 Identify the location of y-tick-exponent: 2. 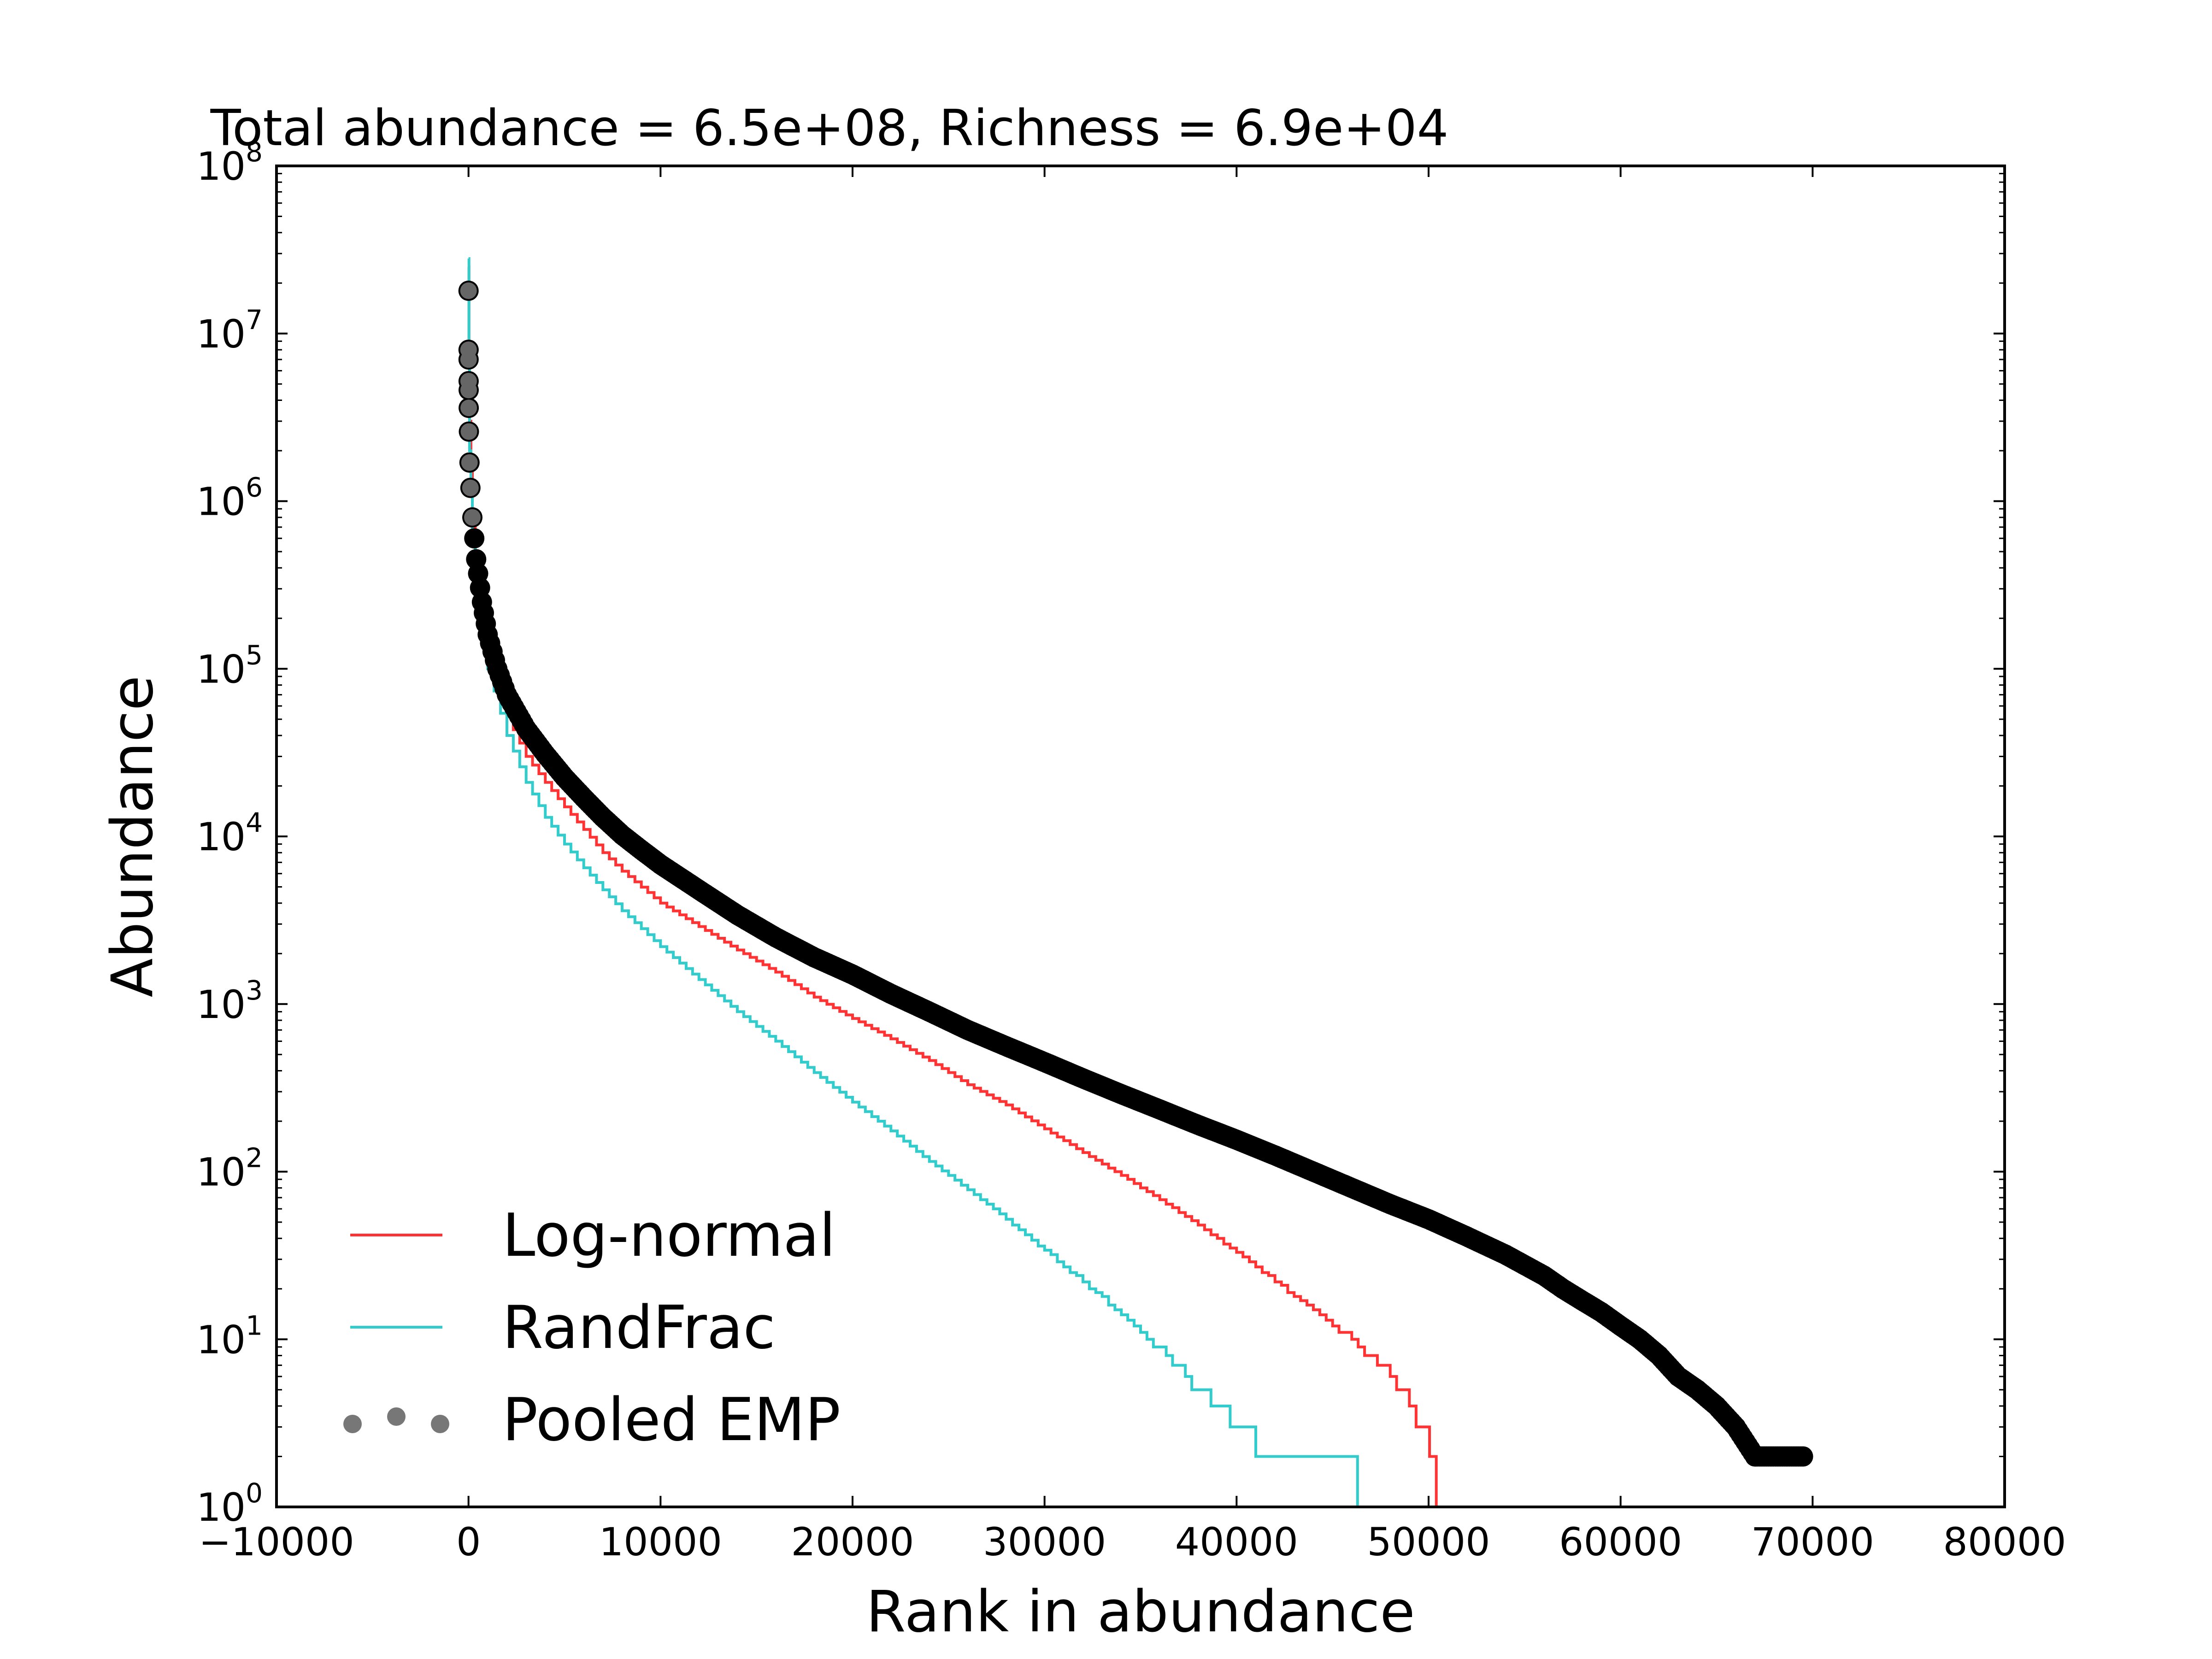
(254, 1158).